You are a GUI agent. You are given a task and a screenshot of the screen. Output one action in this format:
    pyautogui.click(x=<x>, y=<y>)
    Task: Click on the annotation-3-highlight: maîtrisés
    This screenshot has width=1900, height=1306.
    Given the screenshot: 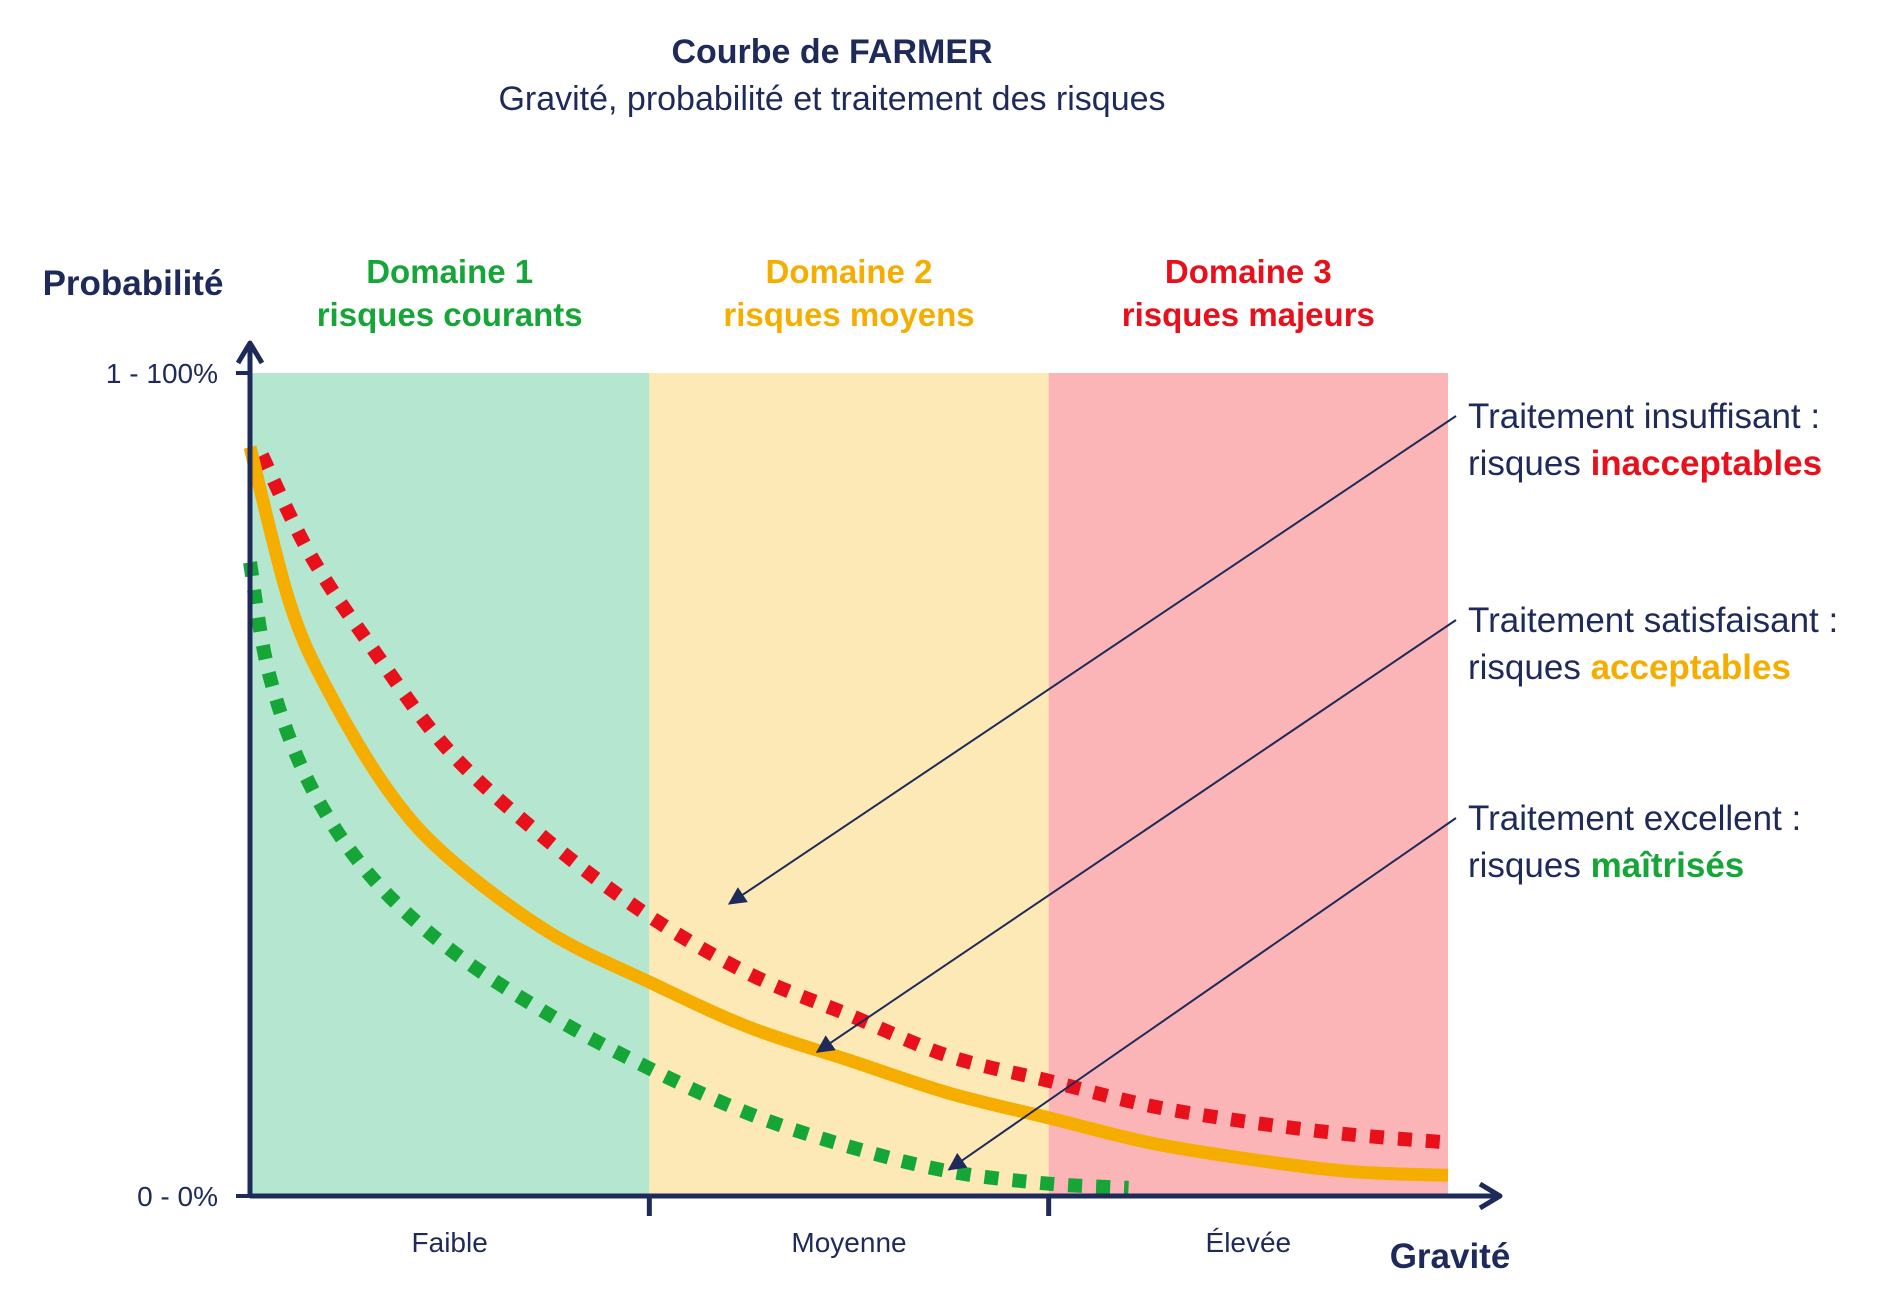 What is the action you would take?
    pyautogui.click(x=1668, y=865)
    